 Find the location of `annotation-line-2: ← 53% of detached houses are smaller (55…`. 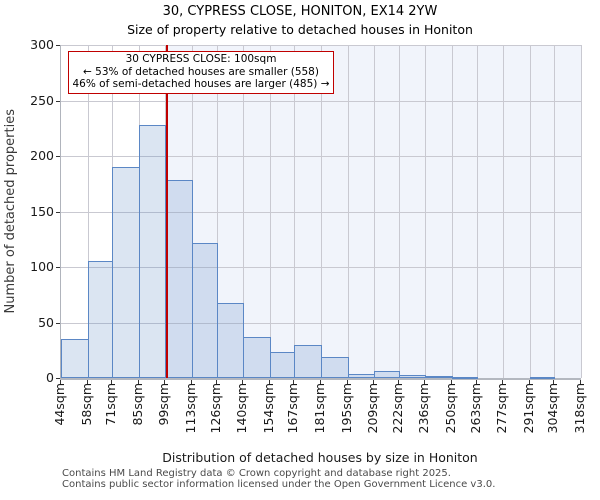

annotation-line-2: ← 53% of detached houses are smaller (55… is located at coordinates (201, 71).